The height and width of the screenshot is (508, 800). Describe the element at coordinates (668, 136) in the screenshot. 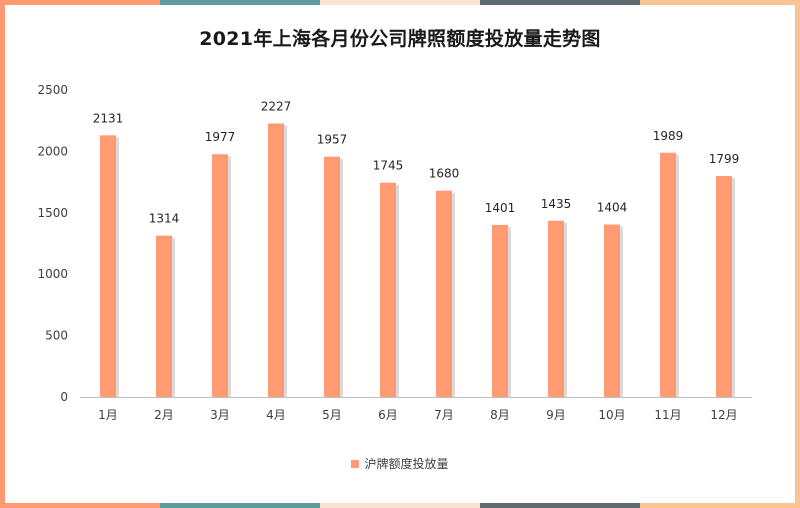

I see `data-label: 1989` at that location.